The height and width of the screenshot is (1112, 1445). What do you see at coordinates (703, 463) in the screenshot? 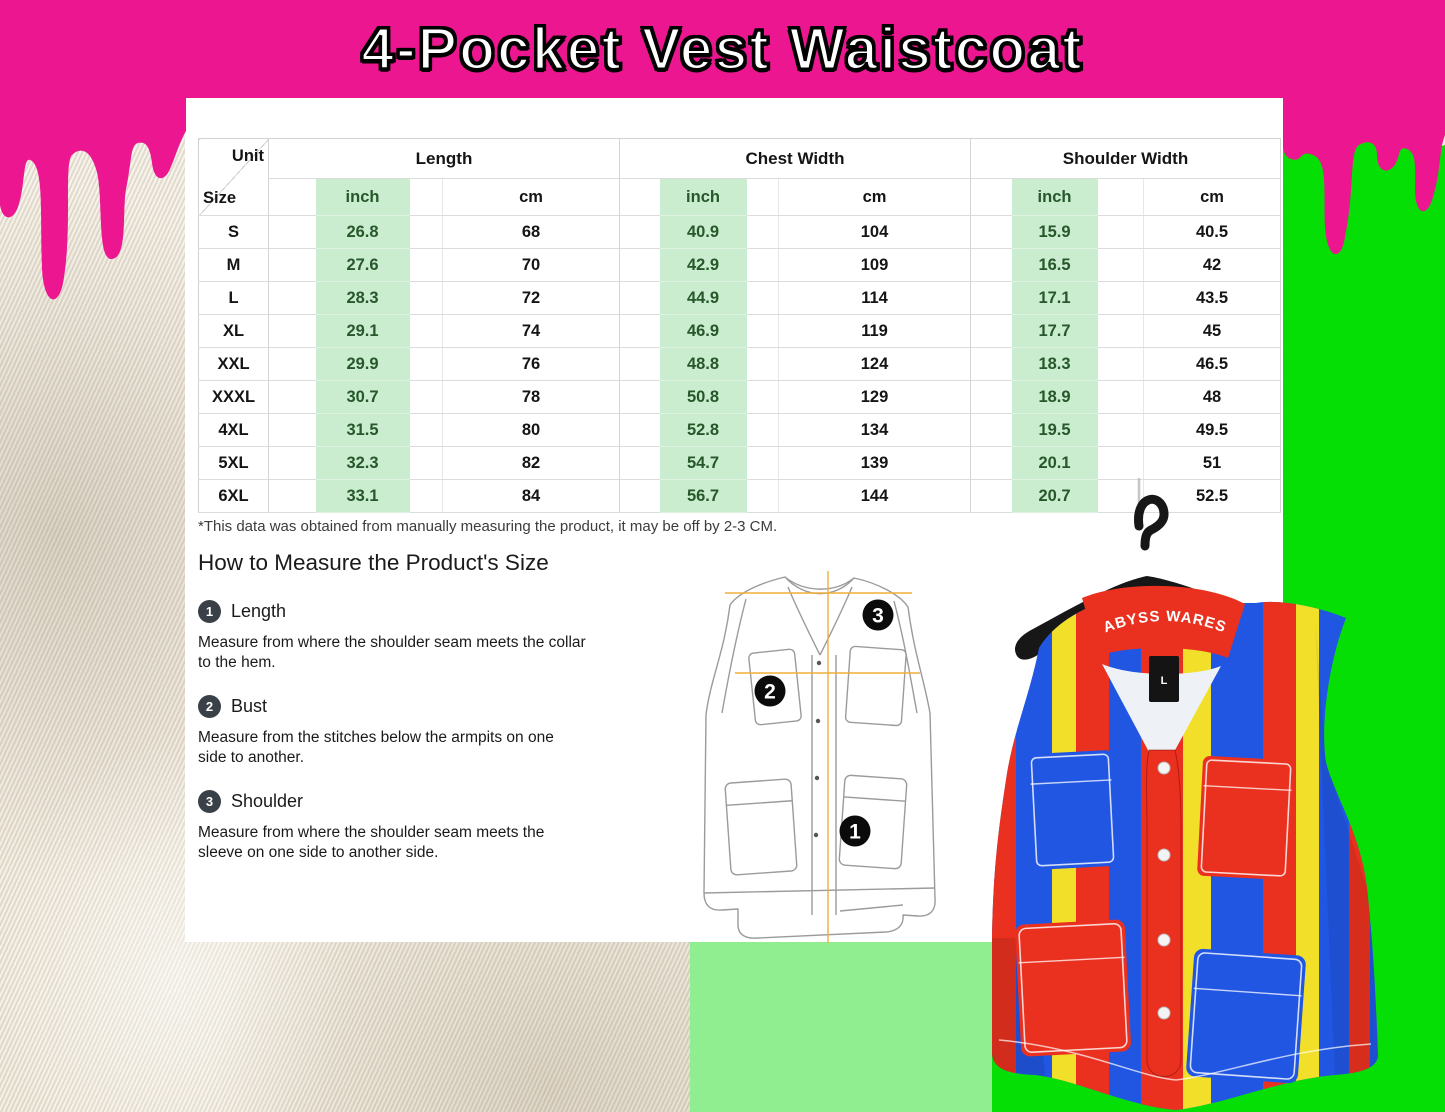
I see `value-cell: 54.7` at bounding box center [703, 463].